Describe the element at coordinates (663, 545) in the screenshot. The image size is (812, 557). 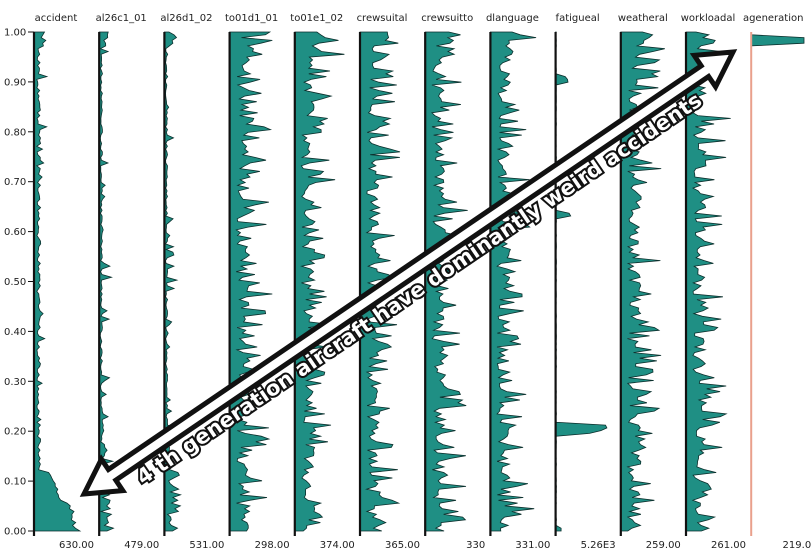
I see `column-max-label: 259.00` at that location.